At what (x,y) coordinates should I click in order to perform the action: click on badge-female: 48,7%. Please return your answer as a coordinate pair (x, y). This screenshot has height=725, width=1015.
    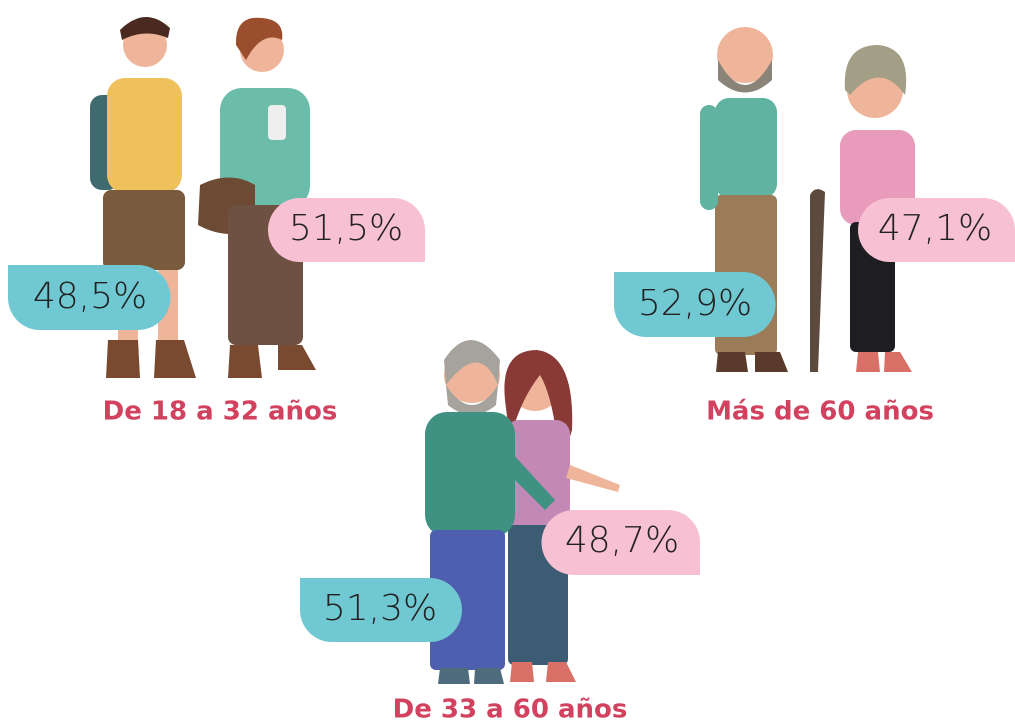
    Looking at the image, I should click on (620, 542).